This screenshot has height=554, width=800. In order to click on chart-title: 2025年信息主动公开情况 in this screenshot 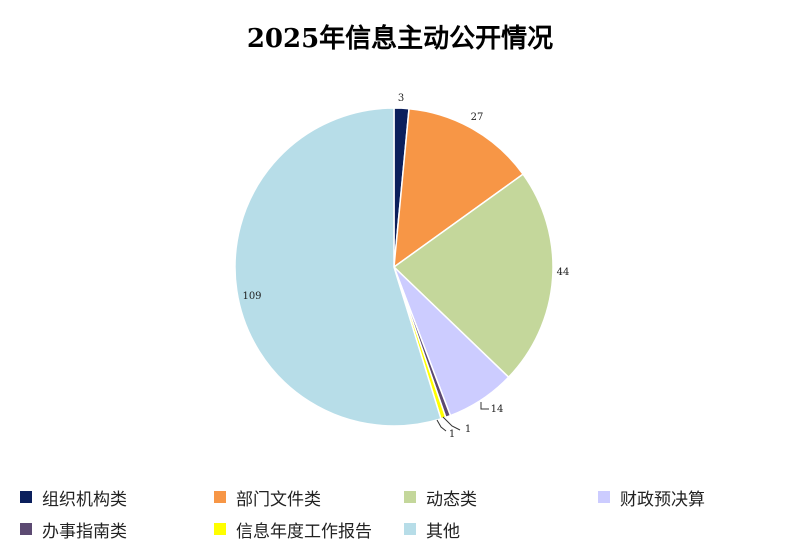, I will do `click(400, 39)`.